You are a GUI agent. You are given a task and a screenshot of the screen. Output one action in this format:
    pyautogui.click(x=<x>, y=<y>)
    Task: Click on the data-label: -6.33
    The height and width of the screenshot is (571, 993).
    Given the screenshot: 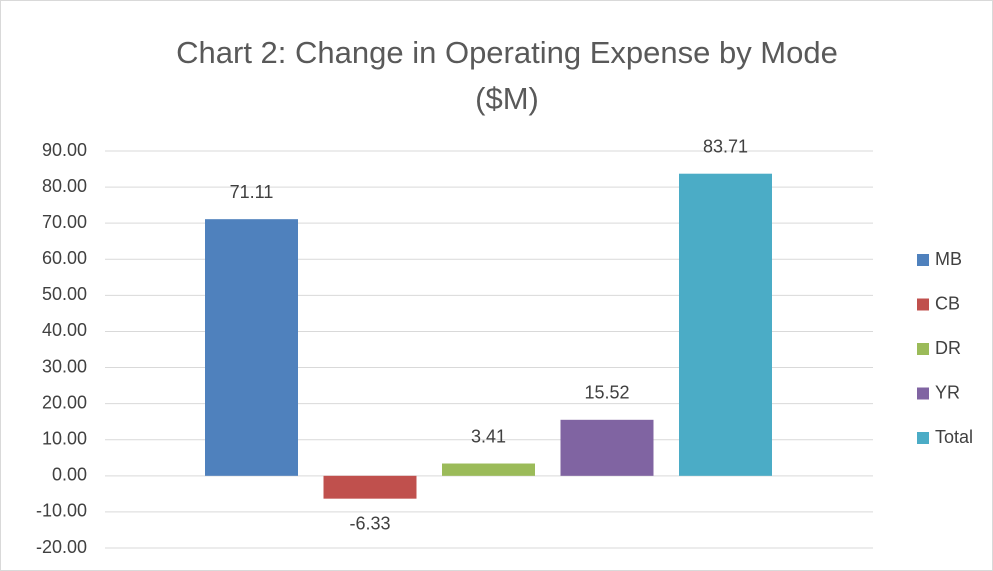 What is the action you would take?
    pyautogui.click(x=369, y=523)
    